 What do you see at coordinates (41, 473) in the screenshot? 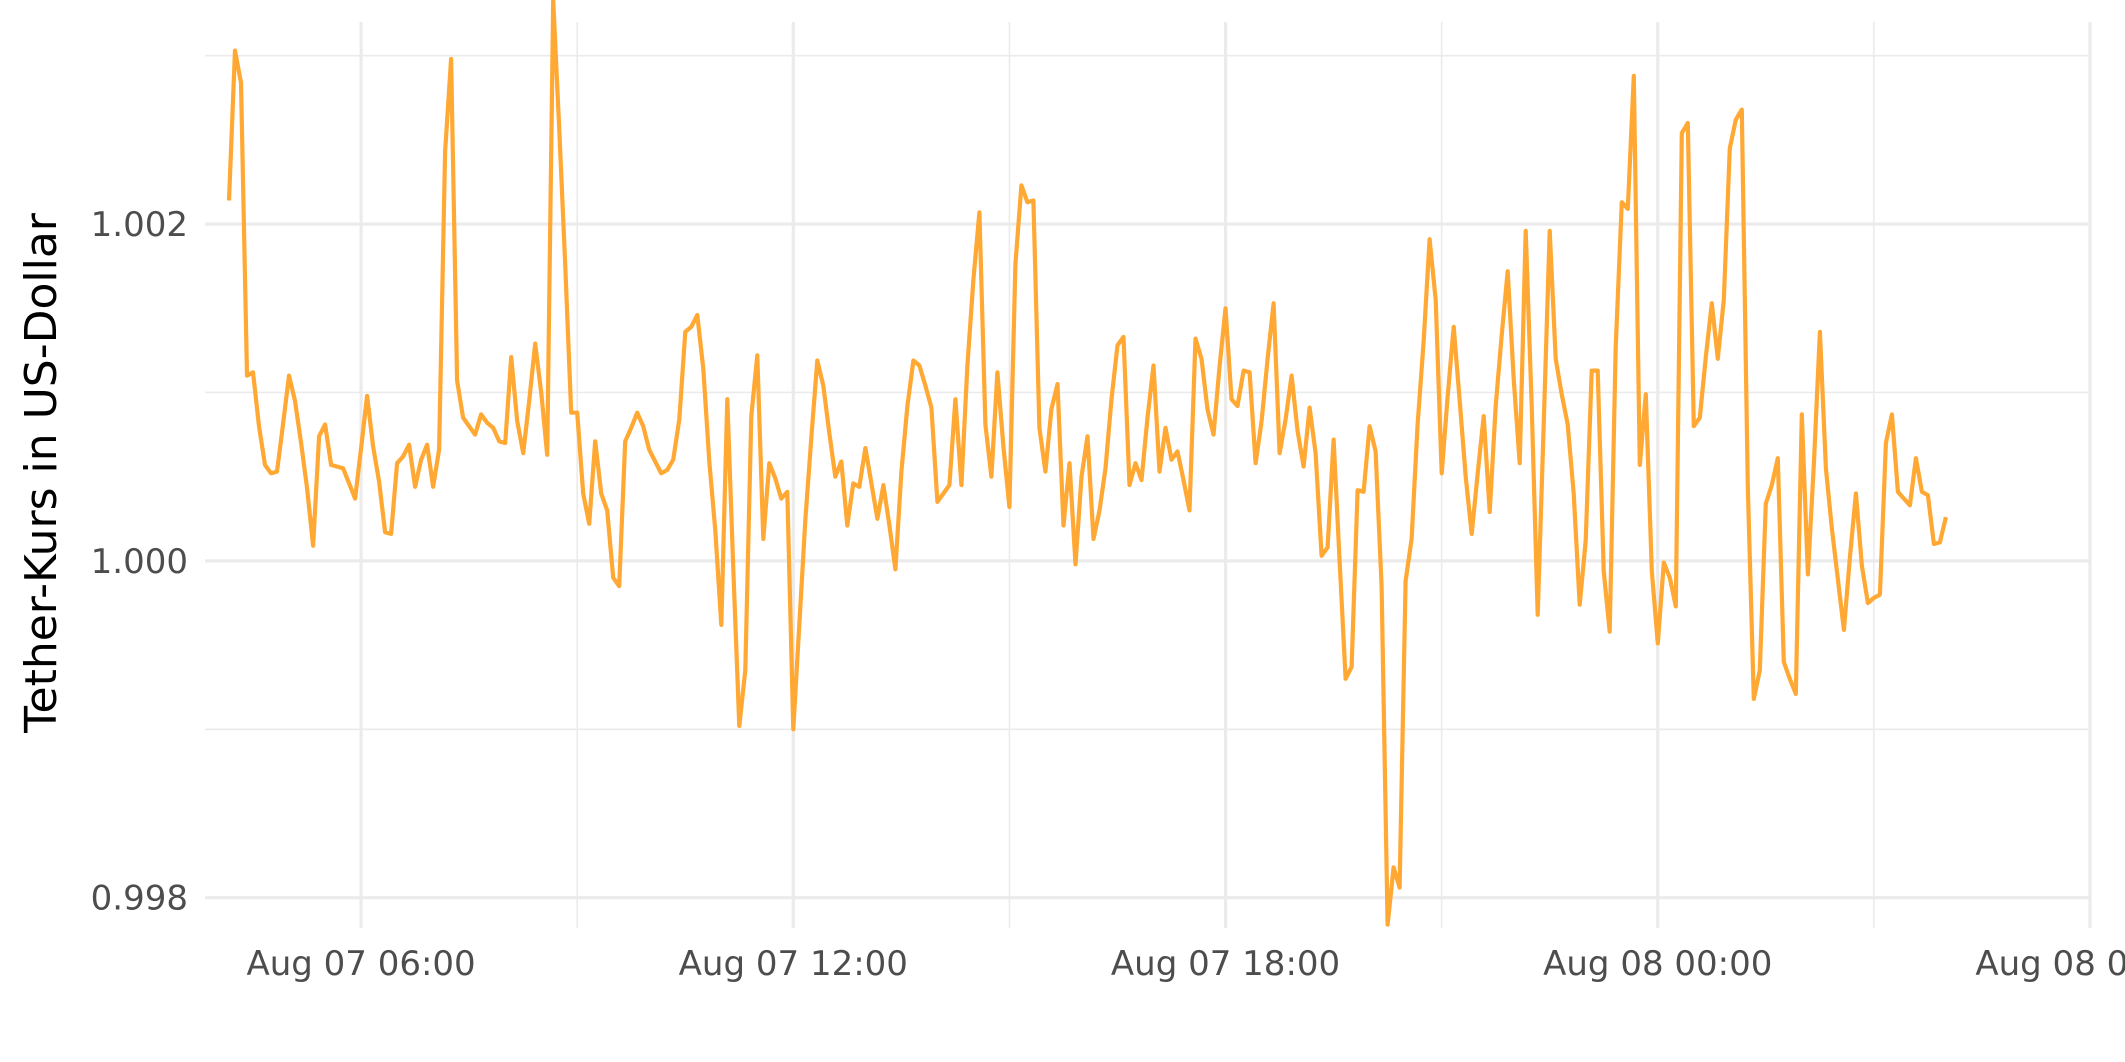
I see `y-axis-title: Tether-Kurs in US-Dollar` at bounding box center [41, 473].